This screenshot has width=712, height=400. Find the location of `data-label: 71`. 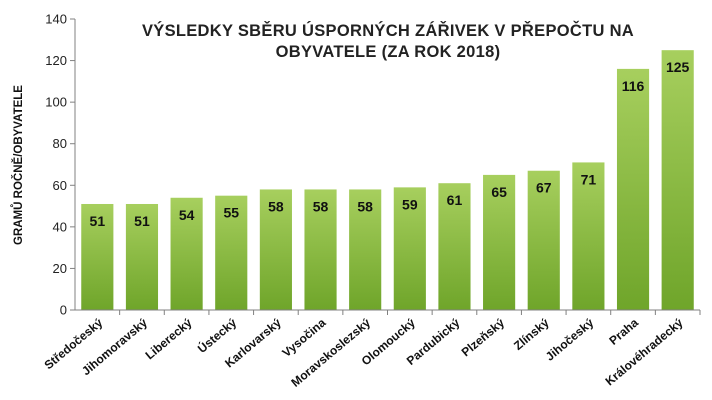

data-label: 71 is located at coordinates (589, 179).